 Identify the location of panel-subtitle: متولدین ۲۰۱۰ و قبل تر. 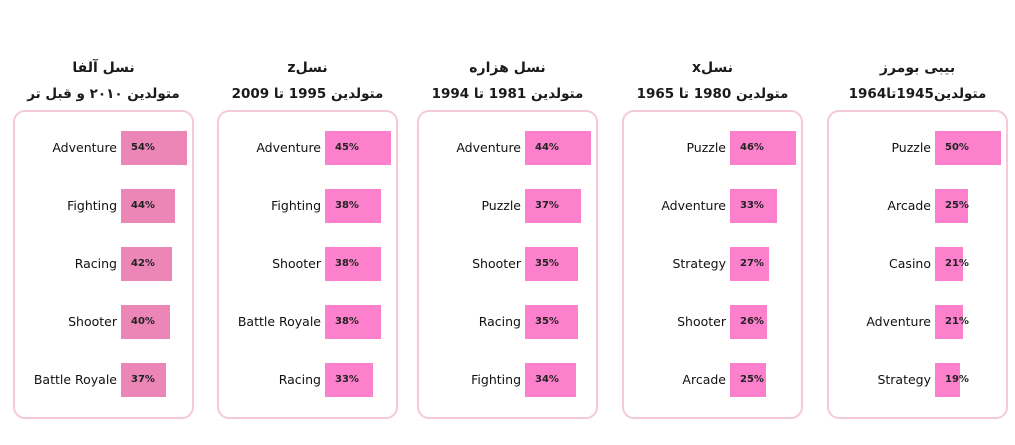
(103, 94).